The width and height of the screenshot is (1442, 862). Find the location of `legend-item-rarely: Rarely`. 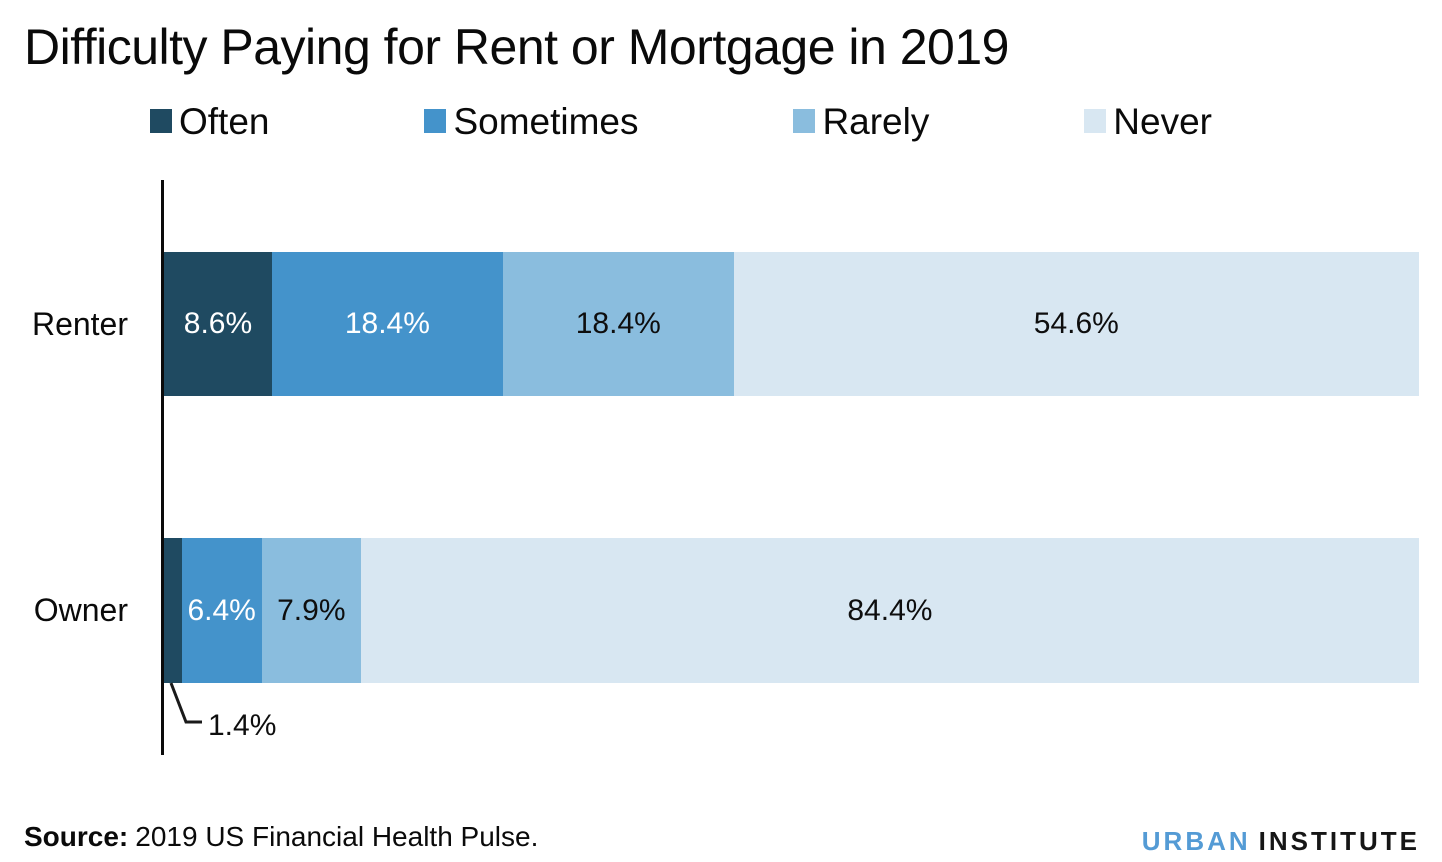

legend-item-rarely: Rarely is located at coordinates (861, 121).